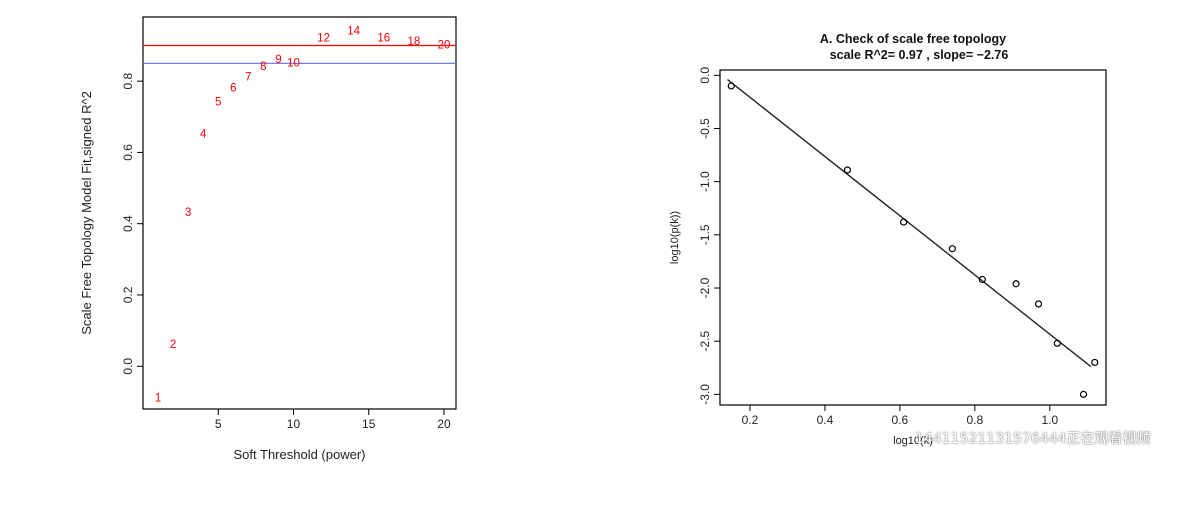 This screenshot has height=513, width=1187. What do you see at coordinates (705, 341) in the screenshot?
I see `y-tick-label: -2.5` at bounding box center [705, 341].